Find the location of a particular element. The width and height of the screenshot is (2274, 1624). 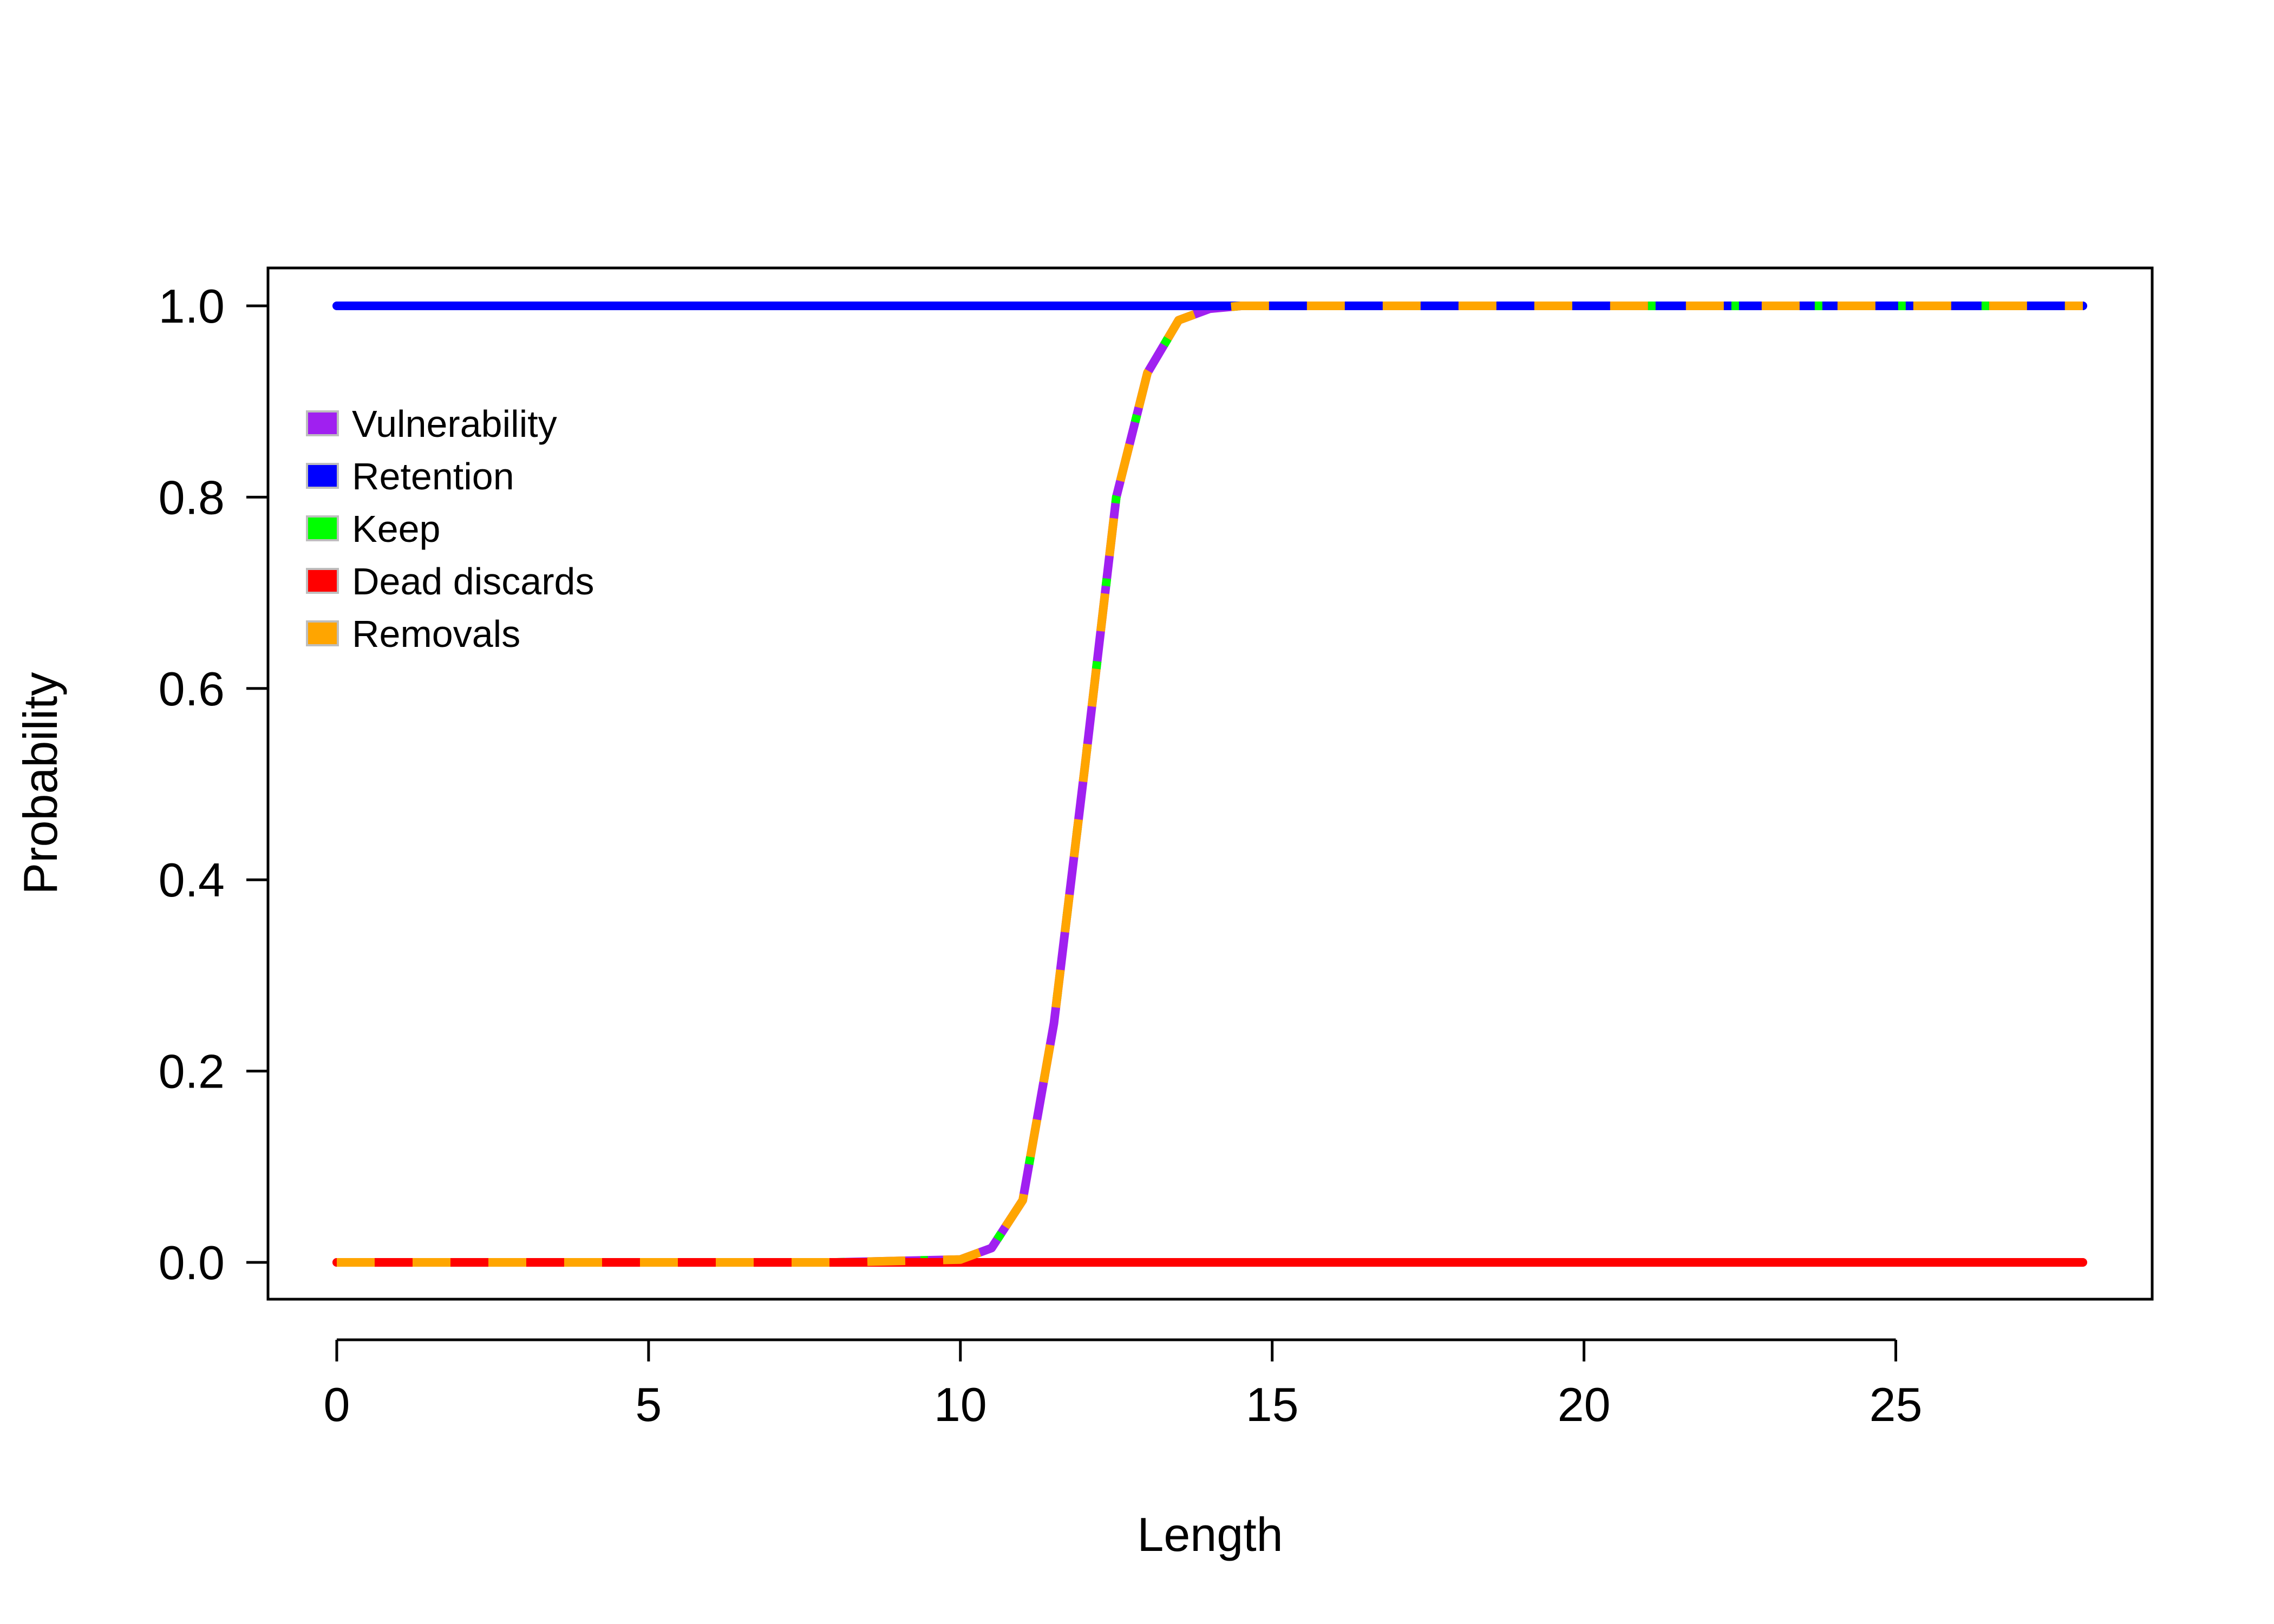

x-tick-label: 15 is located at coordinates (1273, 1404).